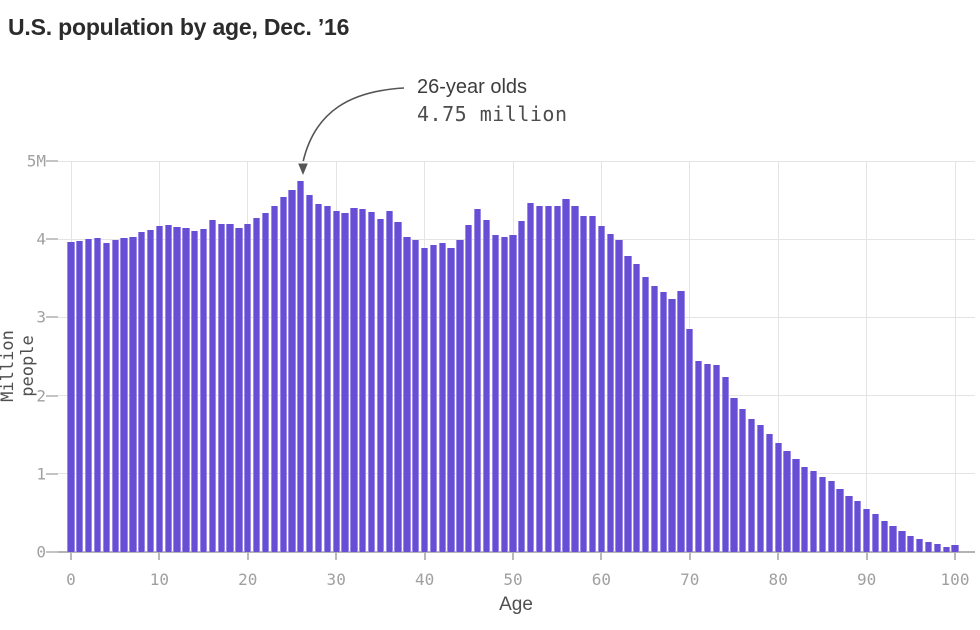 Image resolution: width=980 pixels, height=630 pixels. What do you see at coordinates (516, 604) in the screenshot?
I see `x-axis-title: Age` at bounding box center [516, 604].